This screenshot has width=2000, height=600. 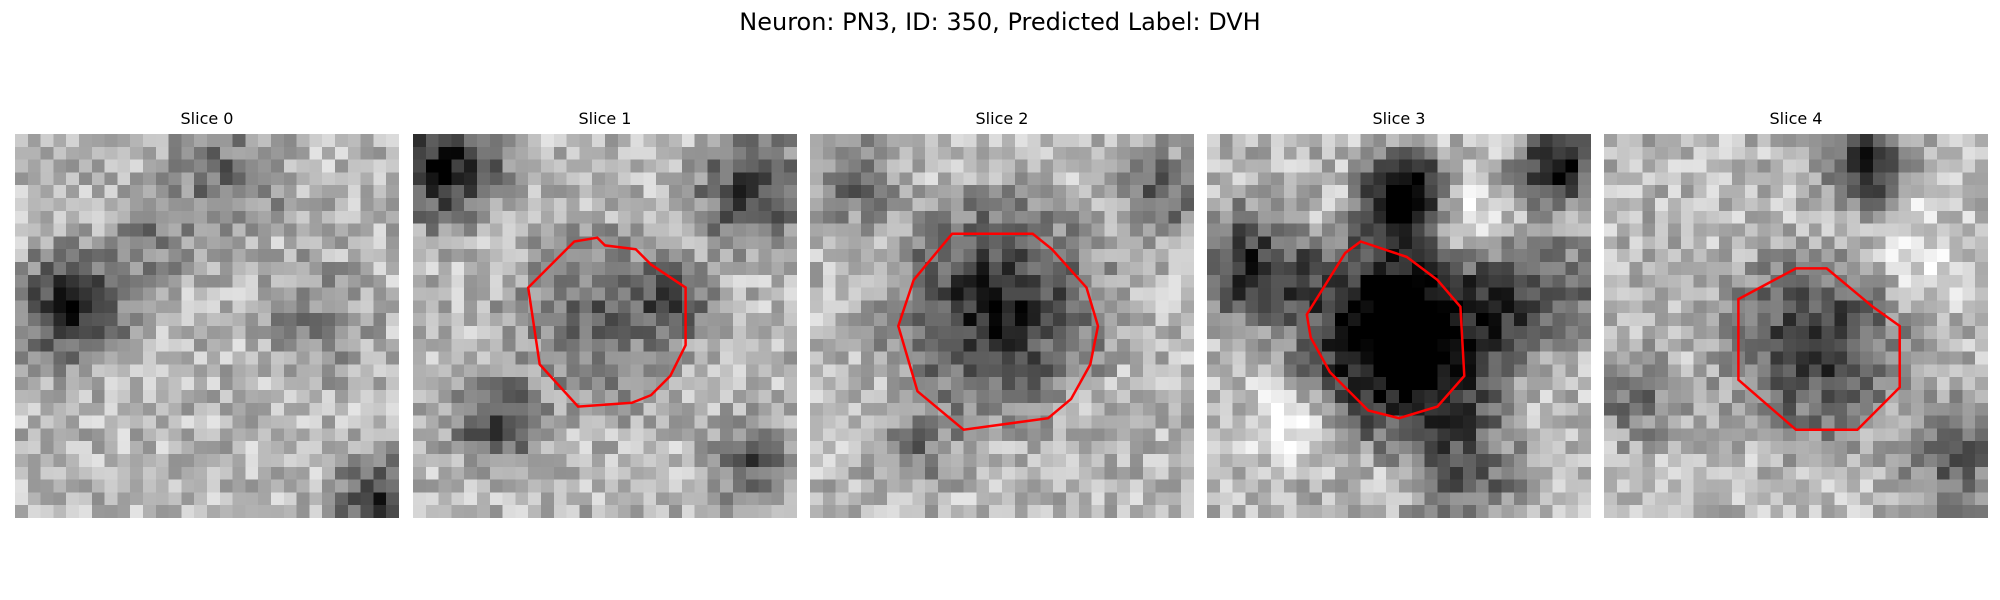 What do you see at coordinates (1002, 118) in the screenshot?
I see `slice-title: Slice 2` at bounding box center [1002, 118].